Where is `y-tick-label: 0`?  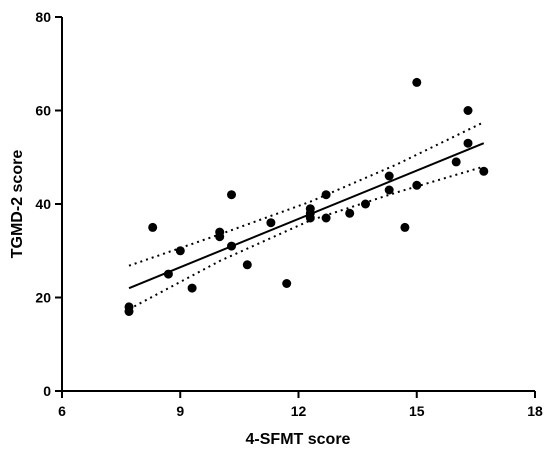
y-tick-label: 0 is located at coordinates (47, 391).